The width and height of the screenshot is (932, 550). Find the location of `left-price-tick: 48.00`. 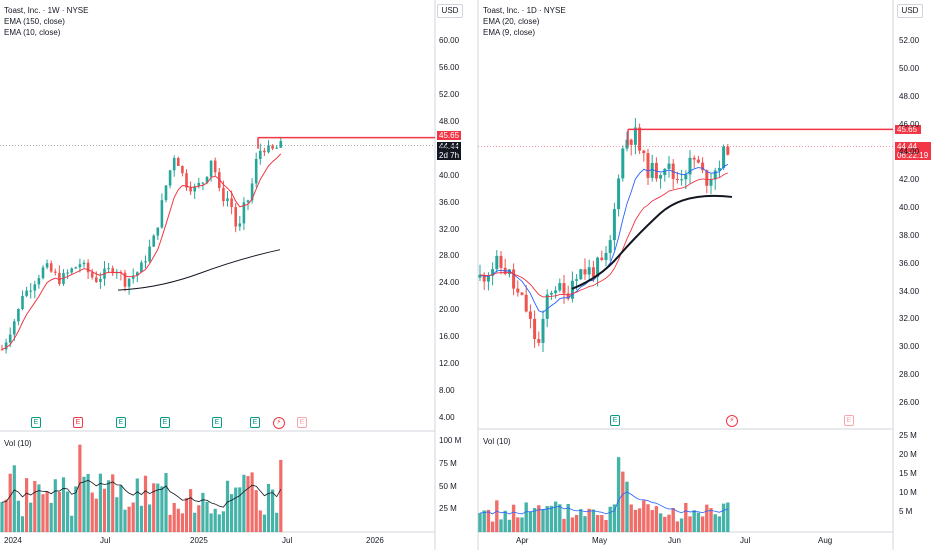

left-price-tick: 48.00 is located at coordinates (449, 121).